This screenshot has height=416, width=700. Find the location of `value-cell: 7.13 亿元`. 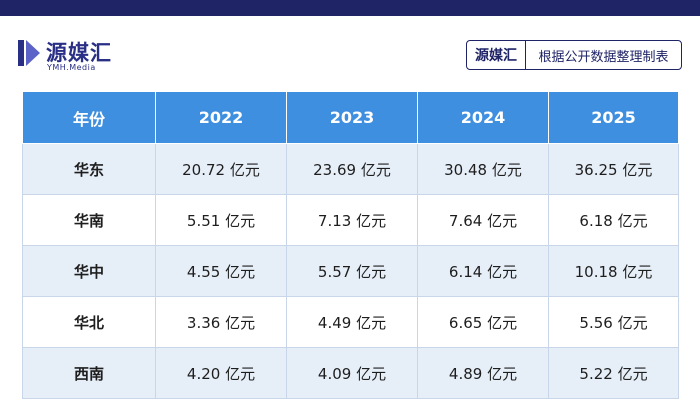

value-cell: 7.13 亿元 is located at coordinates (352, 220).